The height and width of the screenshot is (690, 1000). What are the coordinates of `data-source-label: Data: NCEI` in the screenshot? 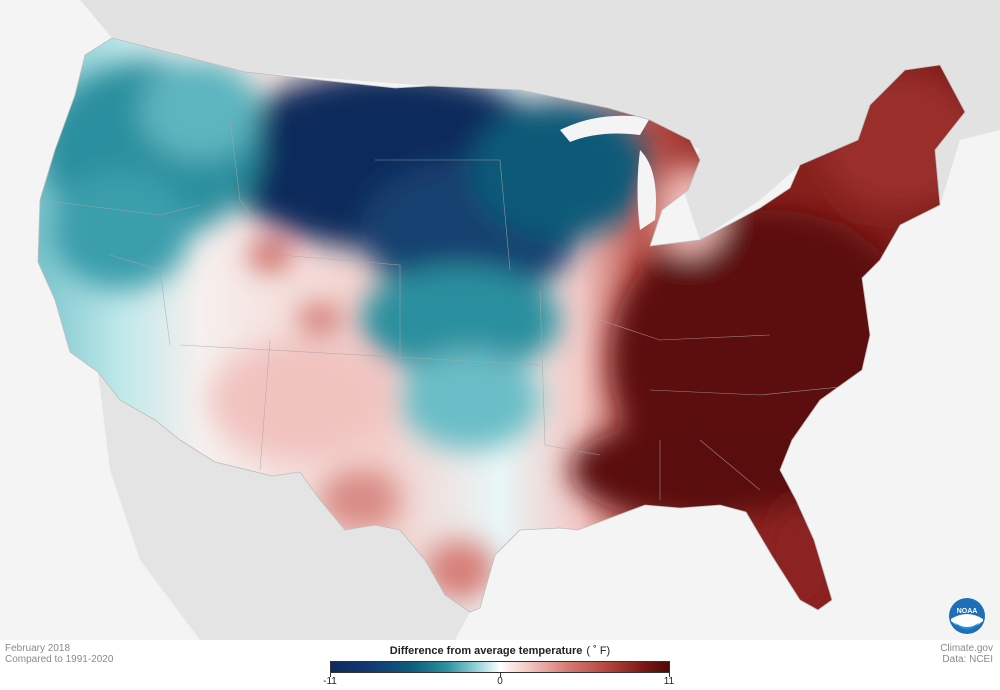 It's located at (967, 659).